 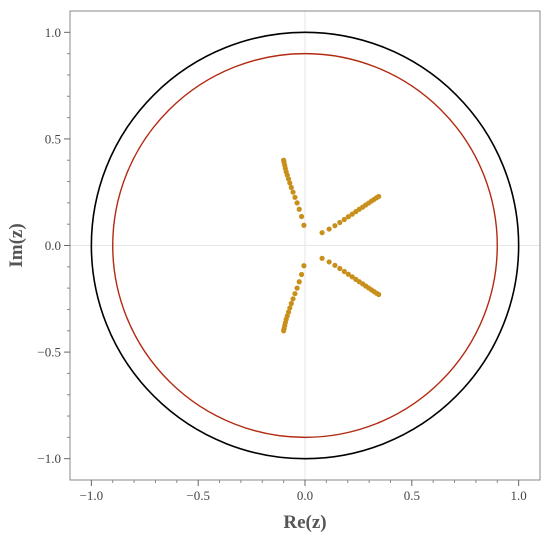 What do you see at coordinates (16, 245) in the screenshot?
I see `y-axis-title: Im(z)` at bounding box center [16, 245].